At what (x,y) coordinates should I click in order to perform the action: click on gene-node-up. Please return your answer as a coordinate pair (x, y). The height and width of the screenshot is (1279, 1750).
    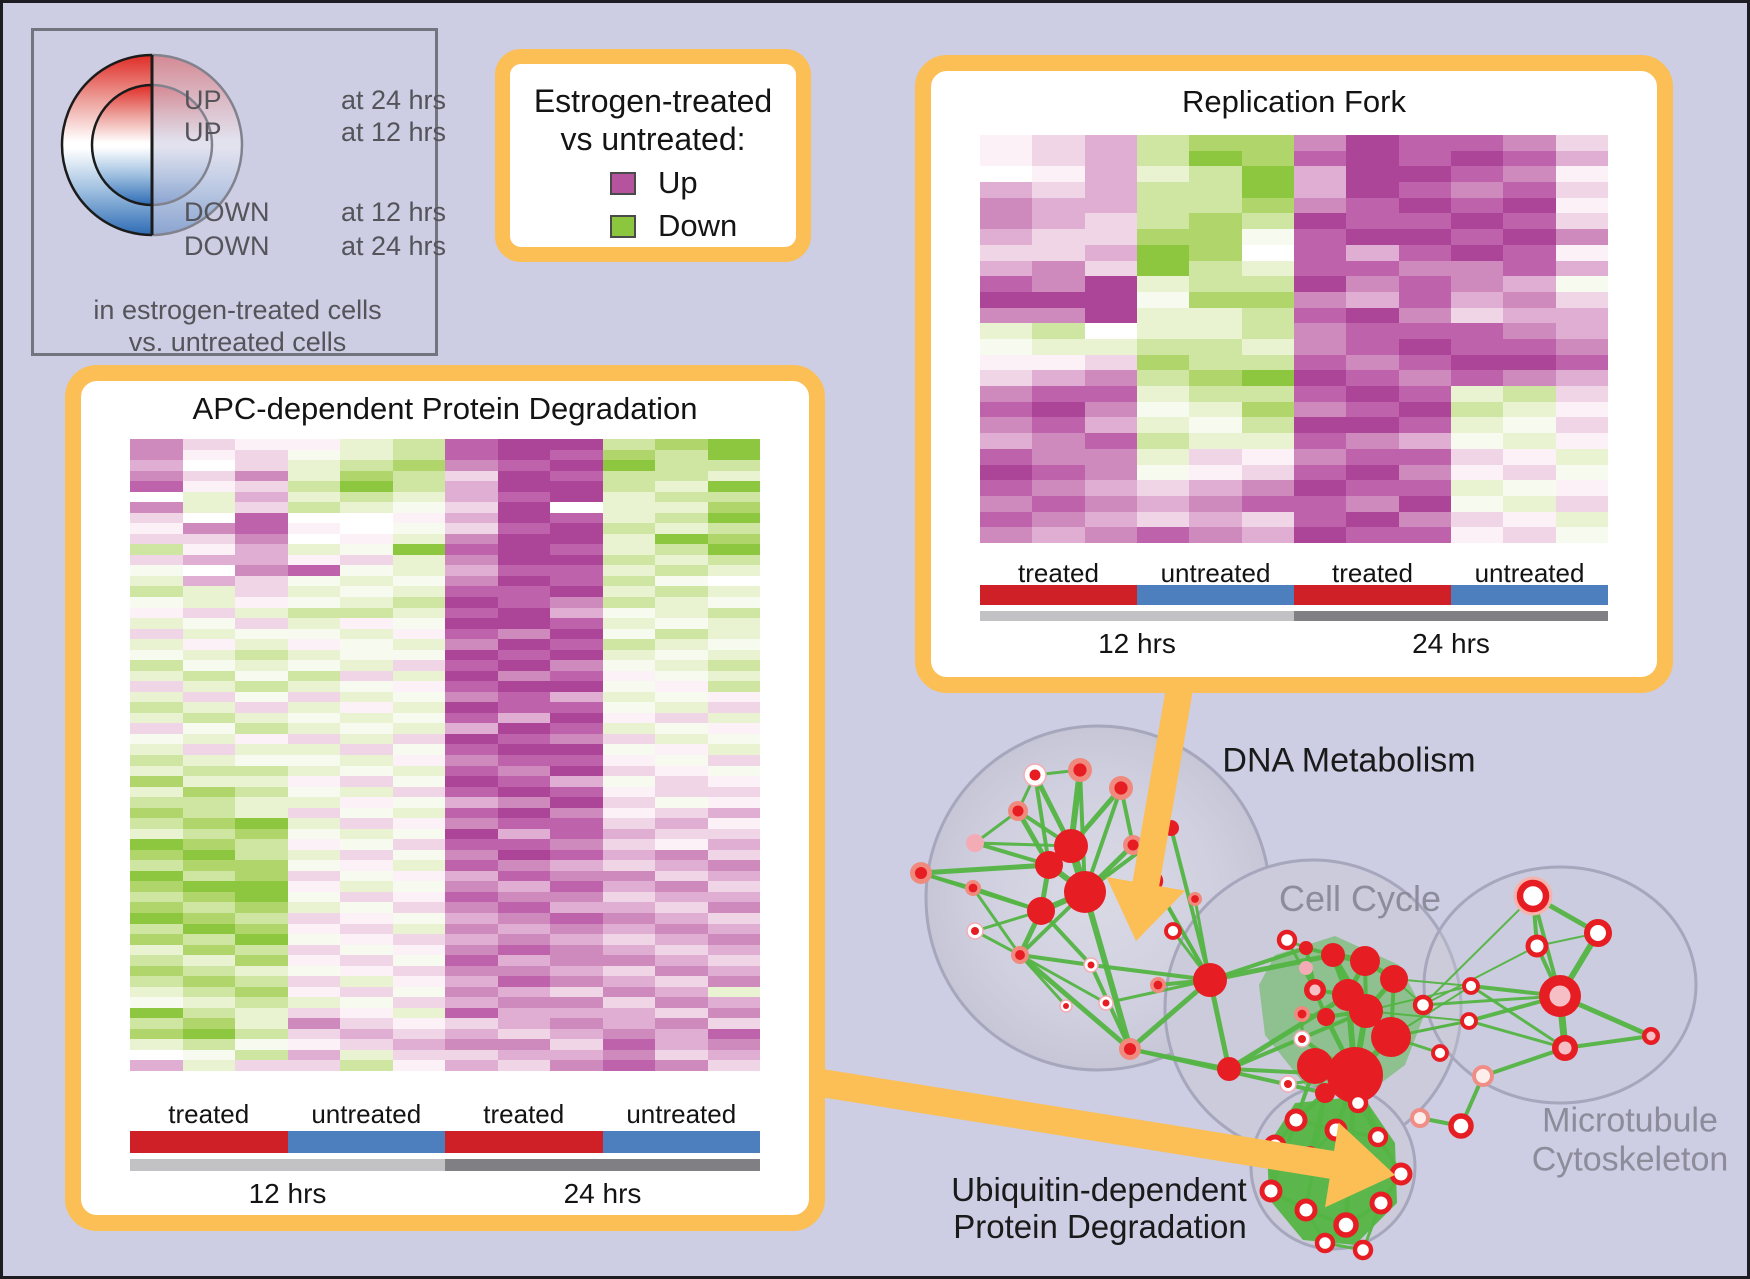
    Looking at the image, I should click on (1229, 1069).